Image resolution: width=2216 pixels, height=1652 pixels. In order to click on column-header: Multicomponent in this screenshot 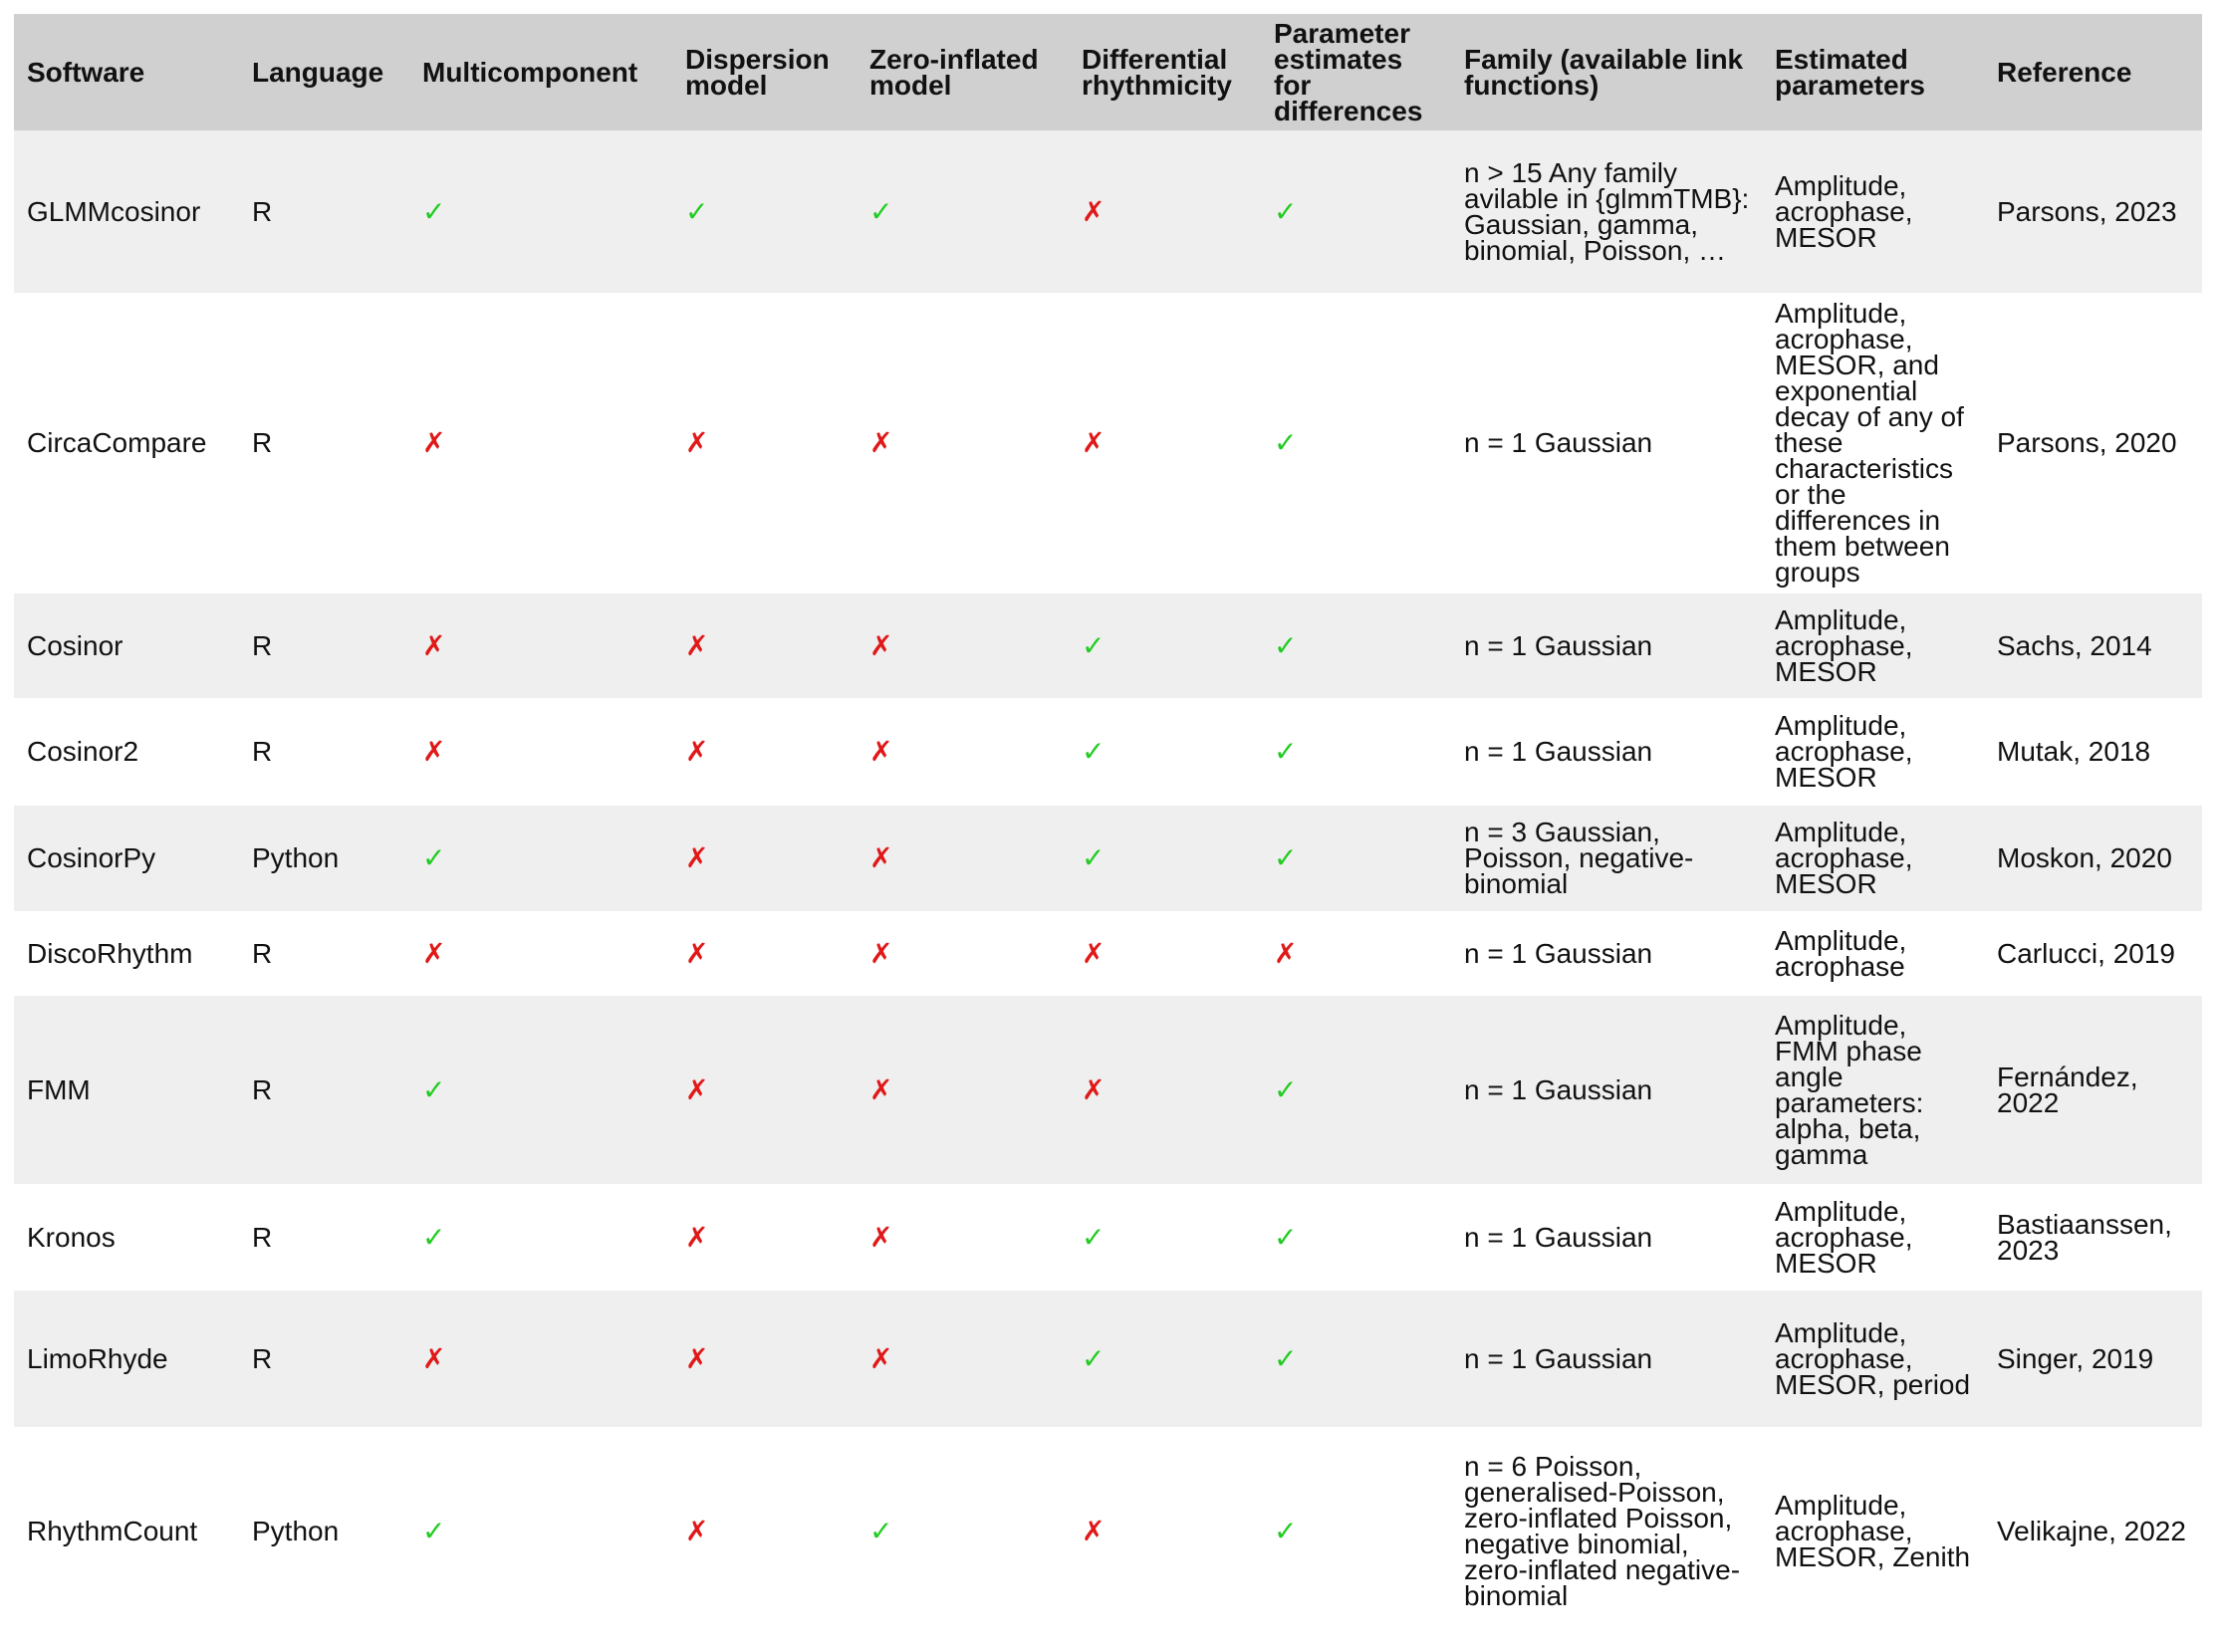, I will do `click(540, 72)`.